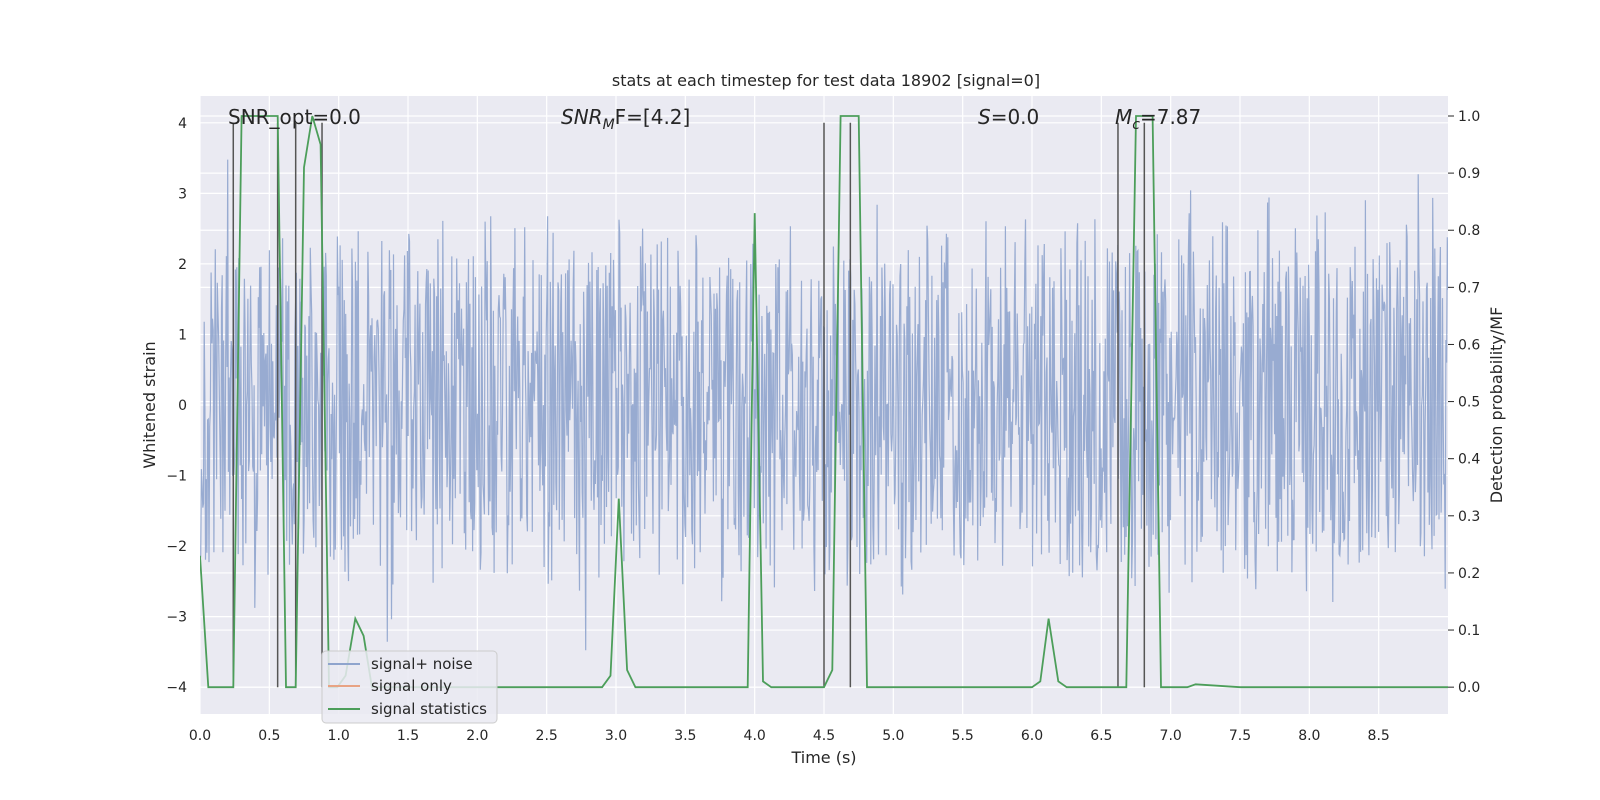 This screenshot has height=800, width=1600. What do you see at coordinates (1015, 117) in the screenshot?
I see `s-stat-rest: =0.0` at bounding box center [1015, 117].